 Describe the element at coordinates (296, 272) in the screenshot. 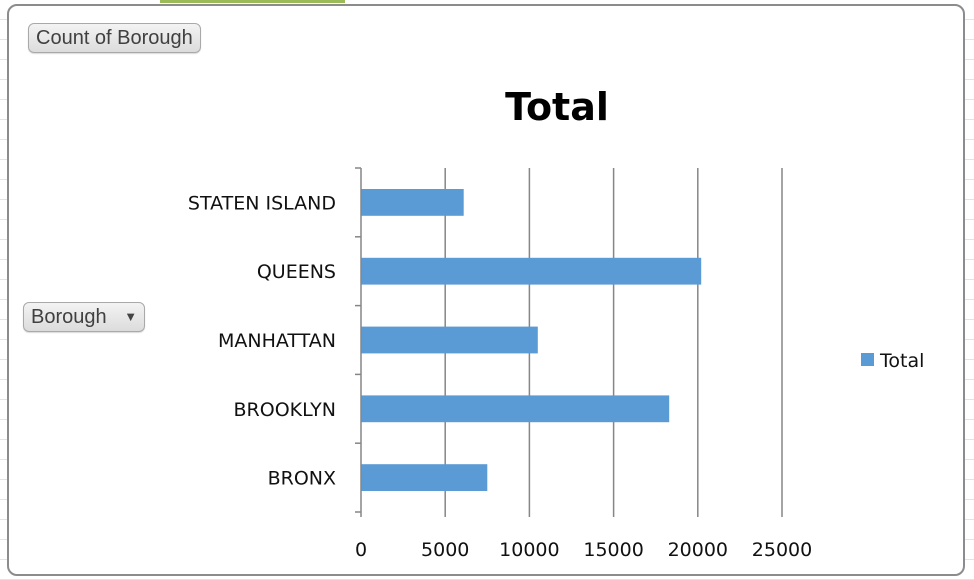

I see `category-label: QUEENS` at that location.